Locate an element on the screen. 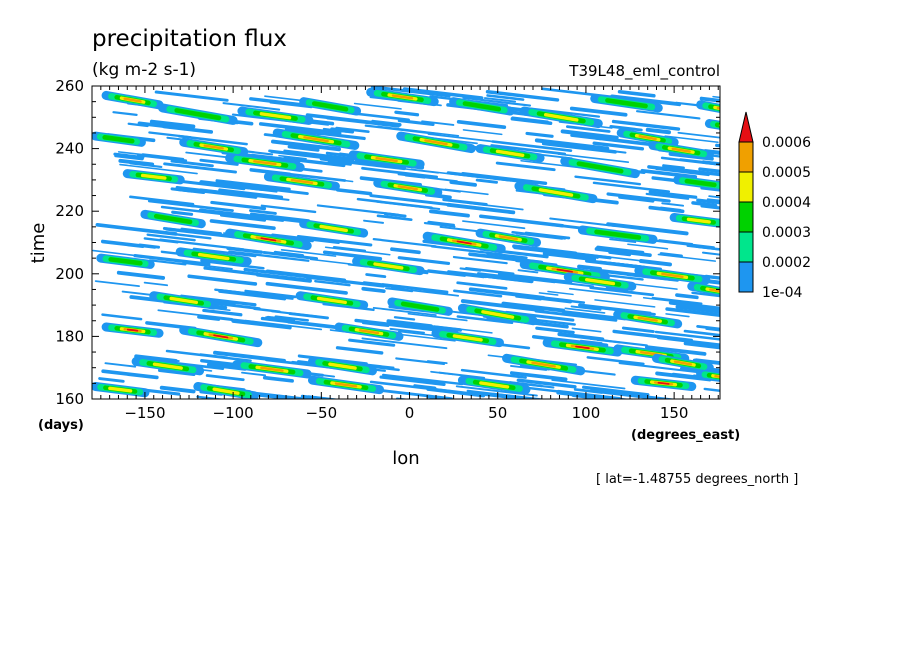  run-label: T39L48_eml_control is located at coordinates (644, 71).